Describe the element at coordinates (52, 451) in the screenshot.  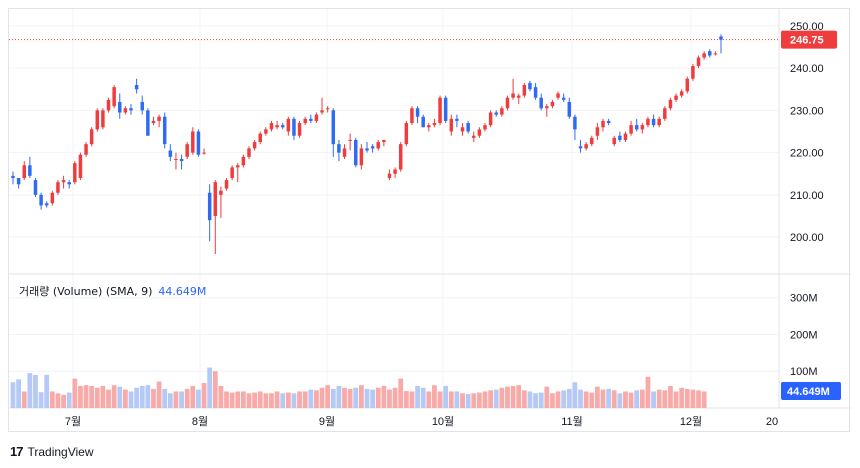
I see `tradingview-brand: 17 TradingView` at that location.